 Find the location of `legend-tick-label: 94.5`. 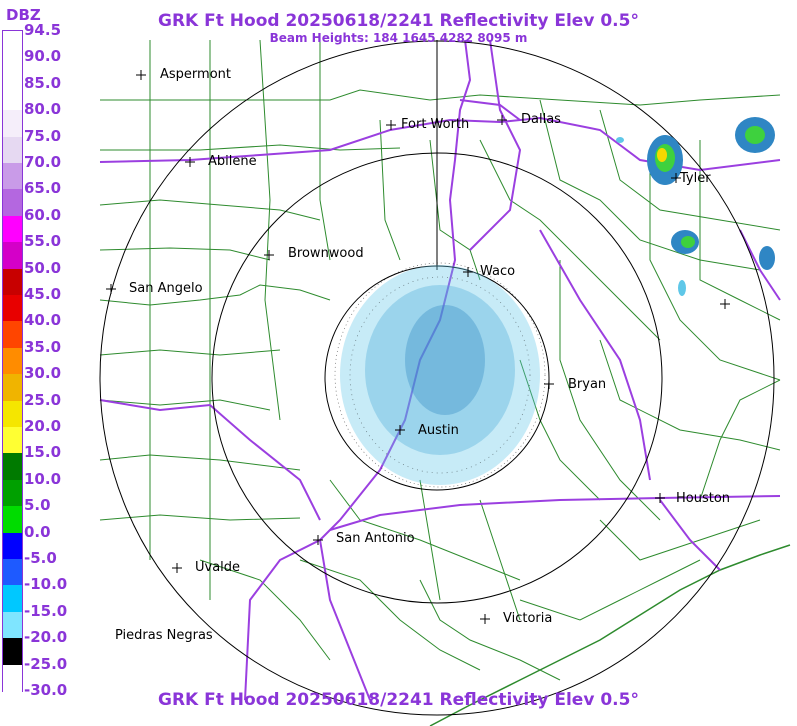

legend-tick-label: 94.5 is located at coordinates (43, 30).